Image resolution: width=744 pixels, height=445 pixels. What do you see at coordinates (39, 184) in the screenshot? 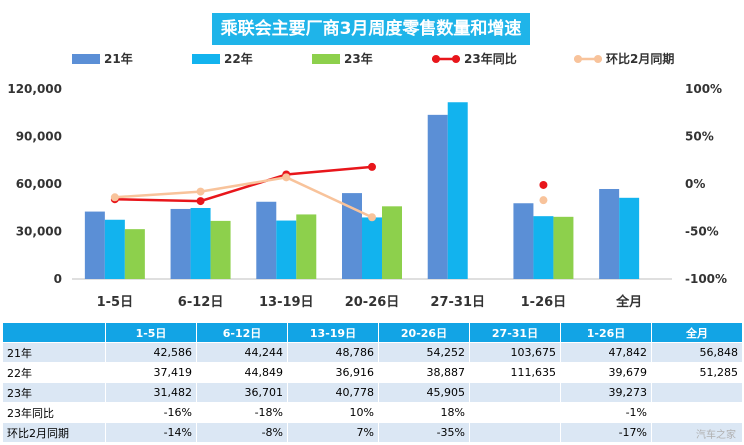
I see `y-left-tick-label: 60,000` at bounding box center [39, 184].